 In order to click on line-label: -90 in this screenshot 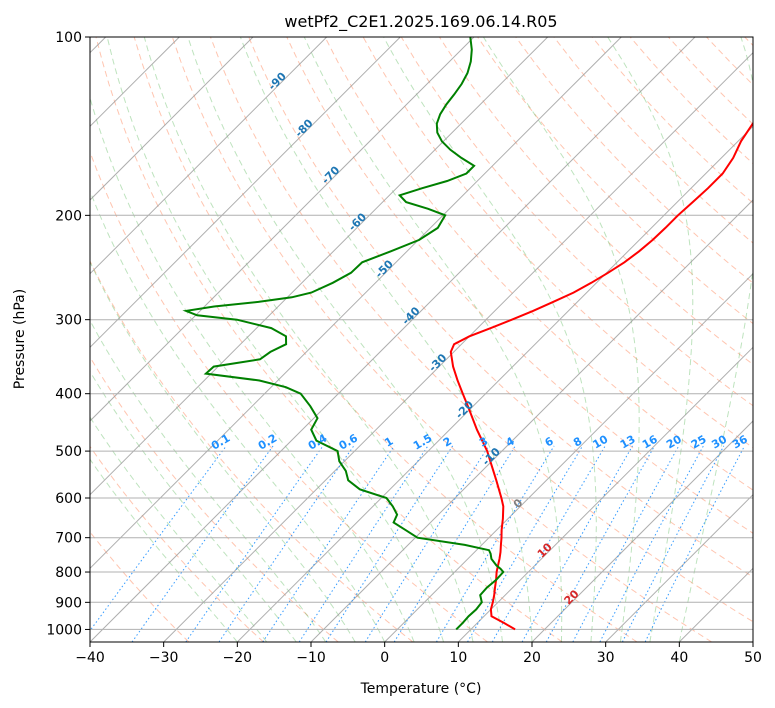, I will do `click(277, 81)`.